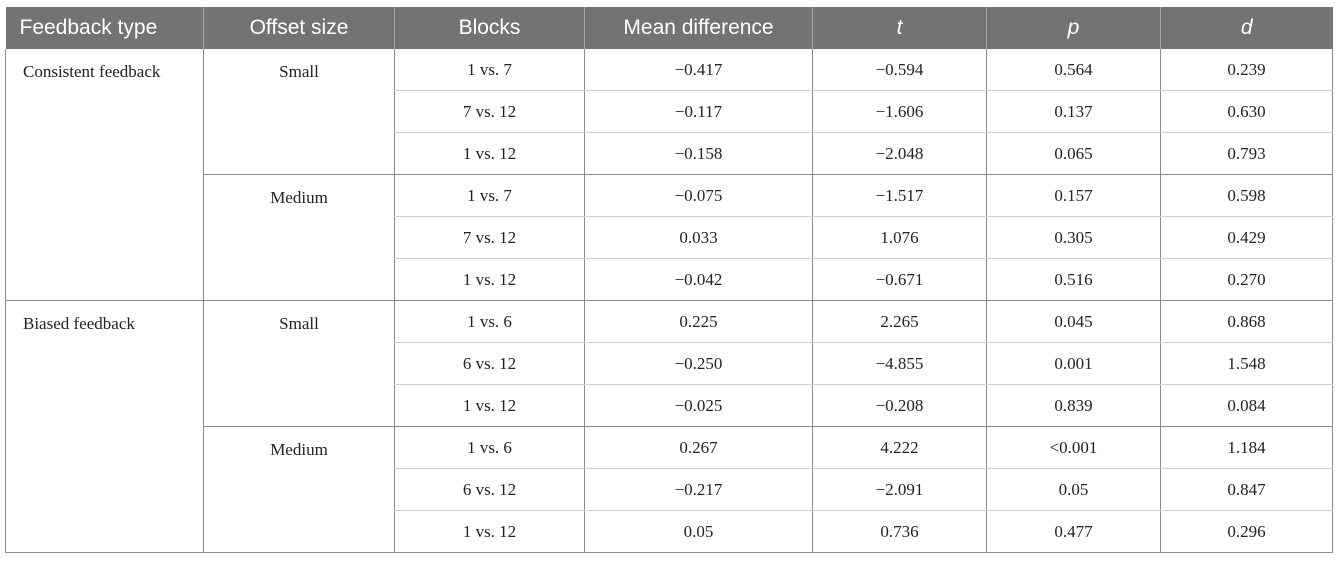  Describe the element at coordinates (1073, 153) in the screenshot. I see `p-cell: 0.065` at that location.